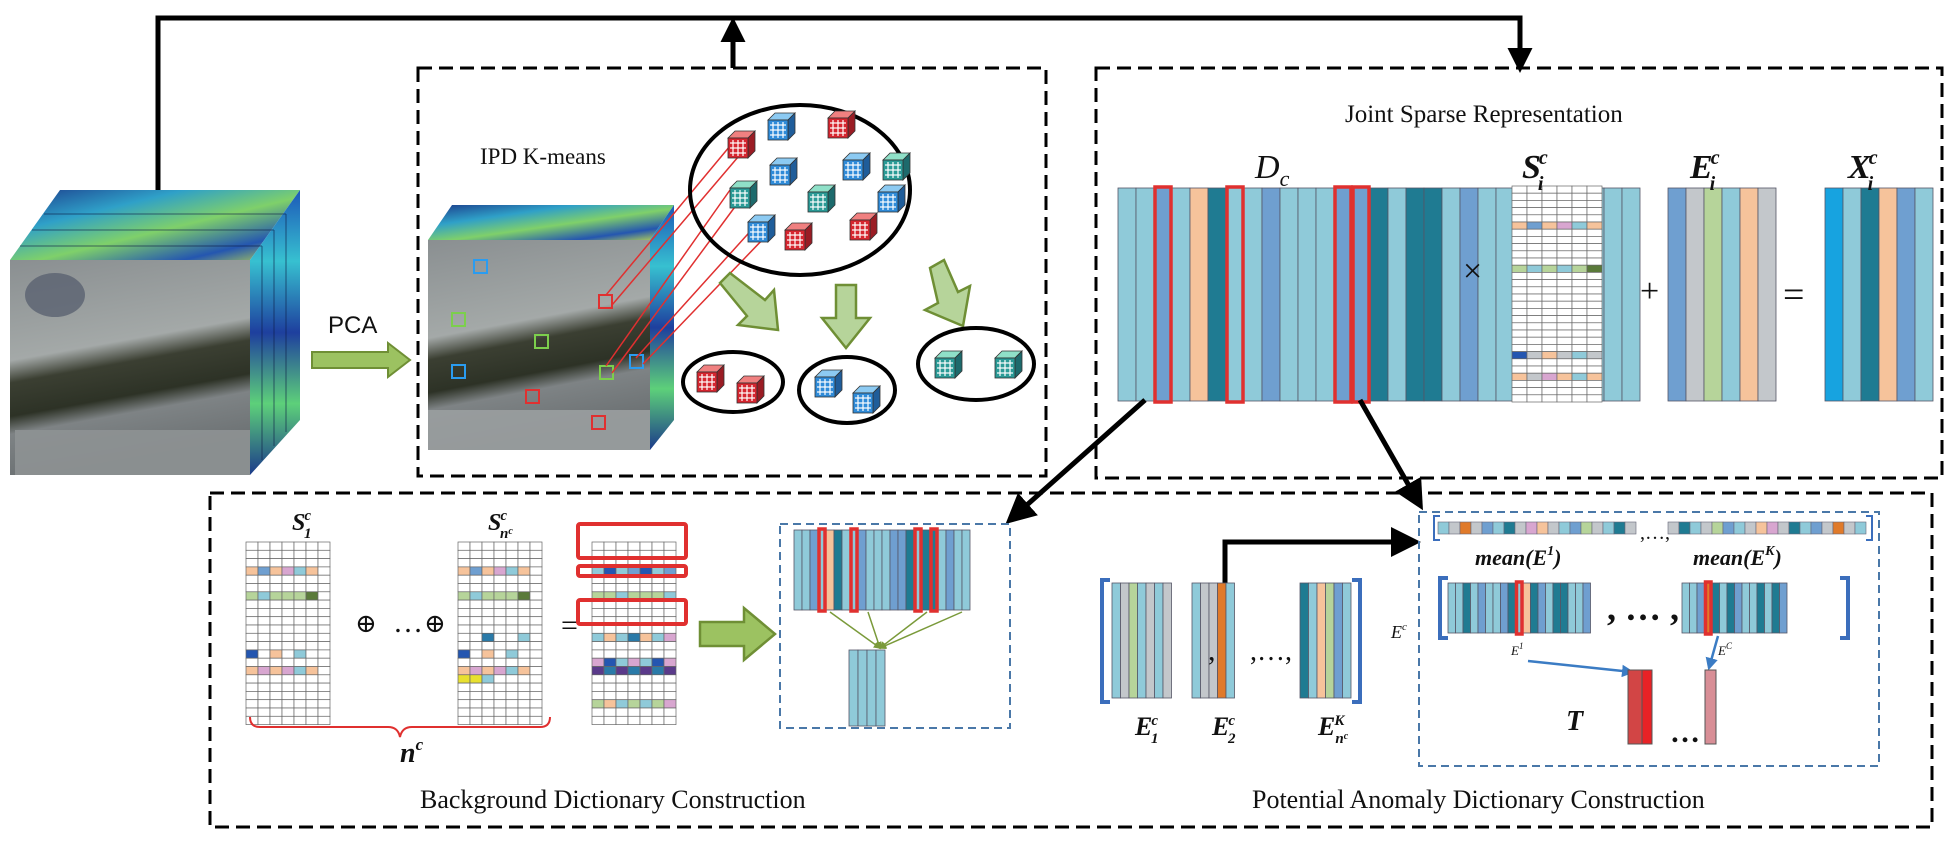 This screenshot has height=841, width=1950. I want to click on s1-coef-matrix, so click(288, 633).